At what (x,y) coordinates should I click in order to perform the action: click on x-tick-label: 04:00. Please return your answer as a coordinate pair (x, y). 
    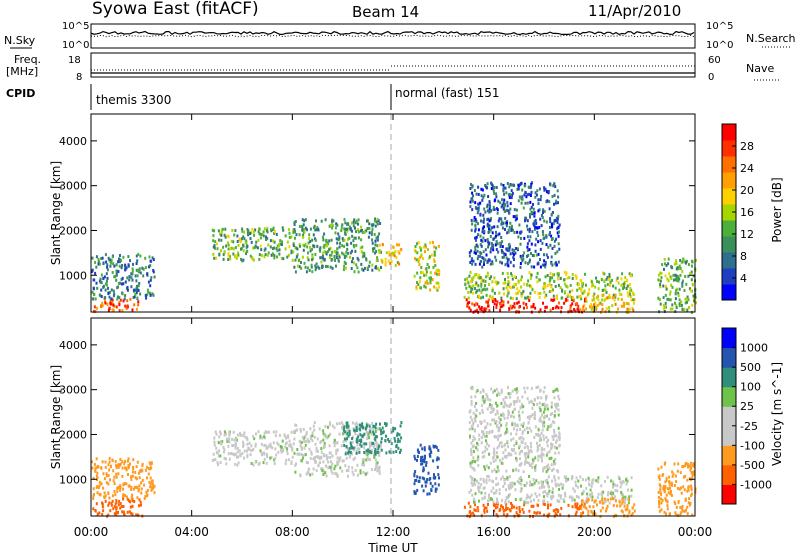
    Looking at the image, I should click on (191, 532).